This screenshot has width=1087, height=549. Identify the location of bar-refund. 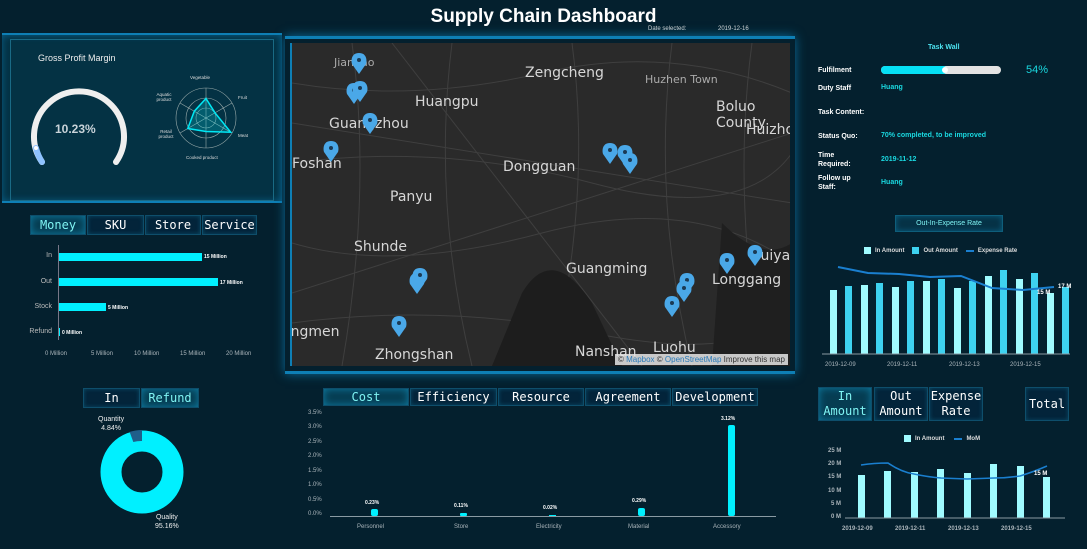
(59, 332).